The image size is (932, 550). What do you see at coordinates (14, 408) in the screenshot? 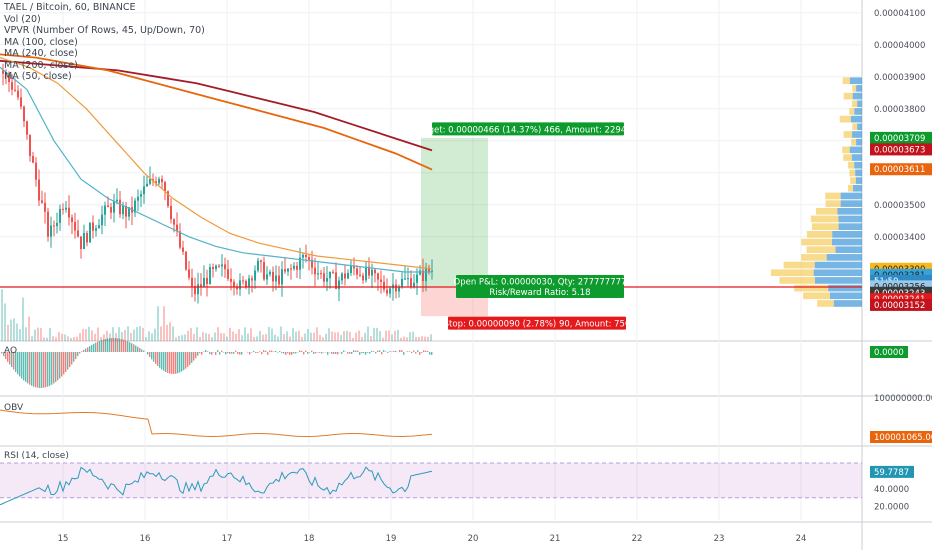
I see `obv-pane-label: OBV` at bounding box center [14, 408].